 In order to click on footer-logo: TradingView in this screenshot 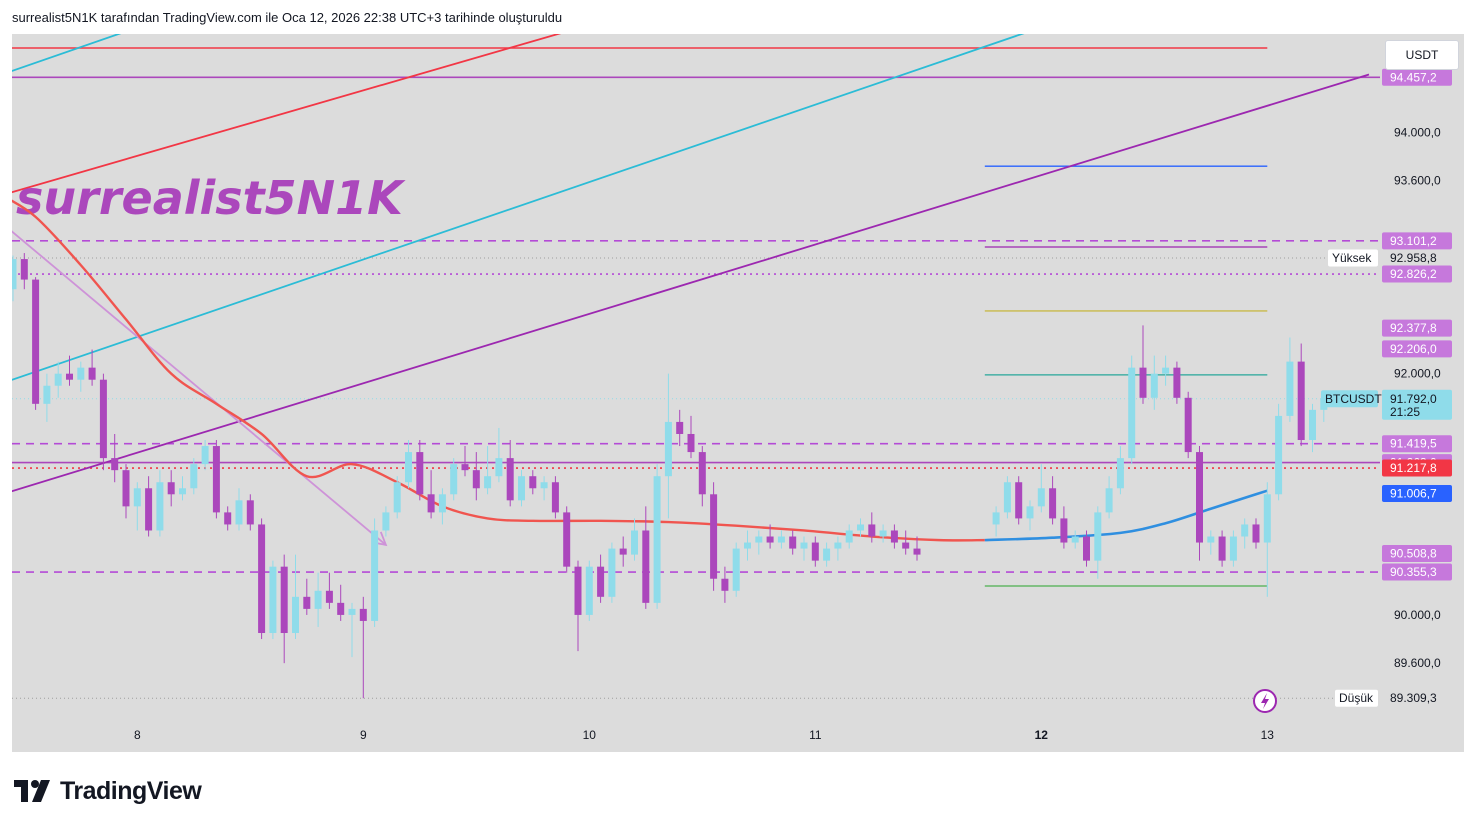, I will do `click(108, 791)`.